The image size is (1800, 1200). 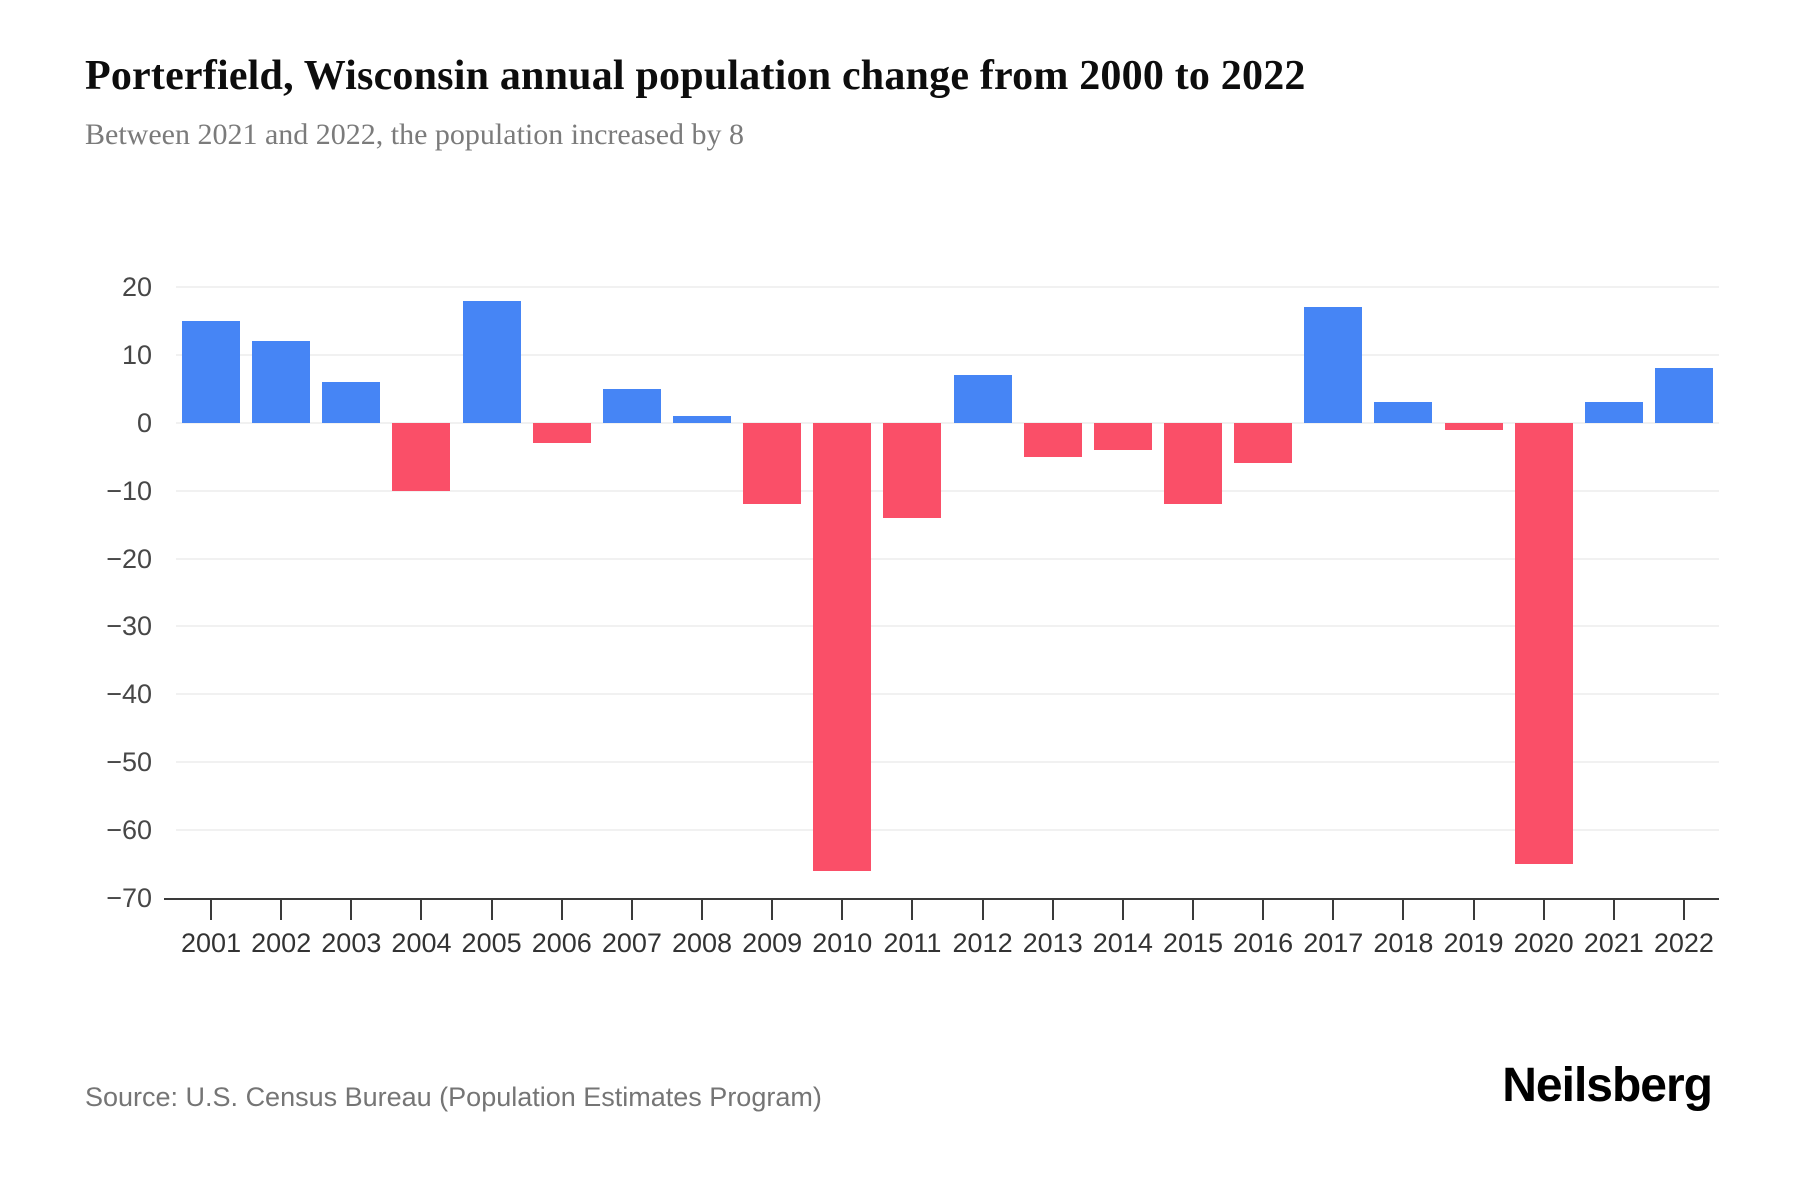 What do you see at coordinates (1263, 943) in the screenshot?
I see `x-axis-tick-label: 2016` at bounding box center [1263, 943].